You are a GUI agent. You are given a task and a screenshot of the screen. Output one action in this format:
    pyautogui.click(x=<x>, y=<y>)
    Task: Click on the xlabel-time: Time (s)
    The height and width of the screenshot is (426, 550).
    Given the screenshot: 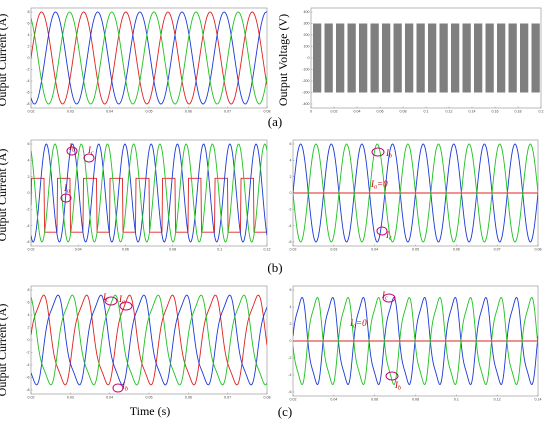 What is the action you would take?
    pyautogui.click(x=150, y=411)
    